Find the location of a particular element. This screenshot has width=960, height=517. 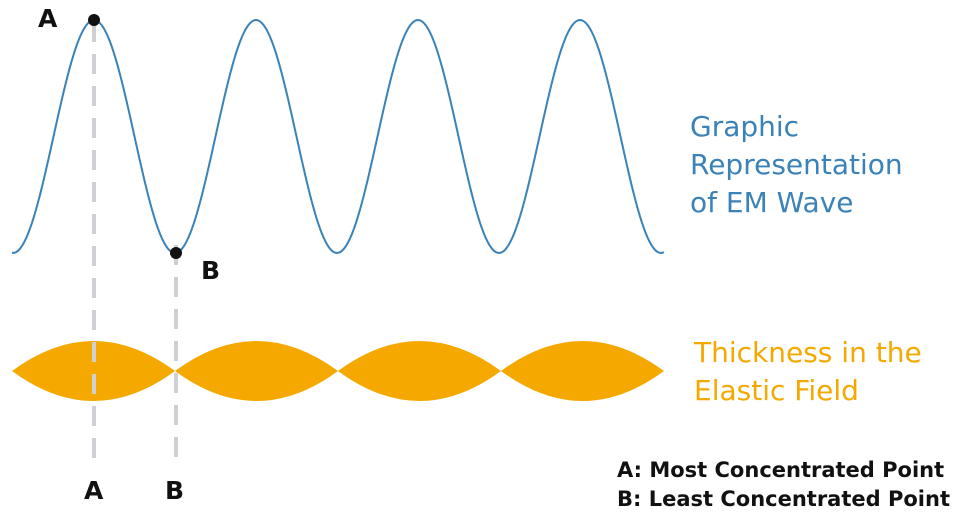

wave-title-line-3: of EM Wave is located at coordinates (772, 202).